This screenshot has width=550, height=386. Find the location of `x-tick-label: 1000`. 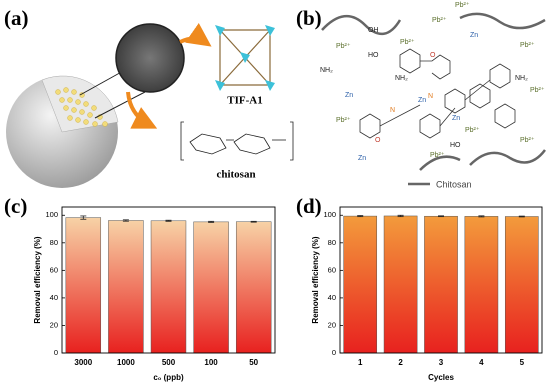

x-tick-label: 1000 is located at coordinates (126, 362).